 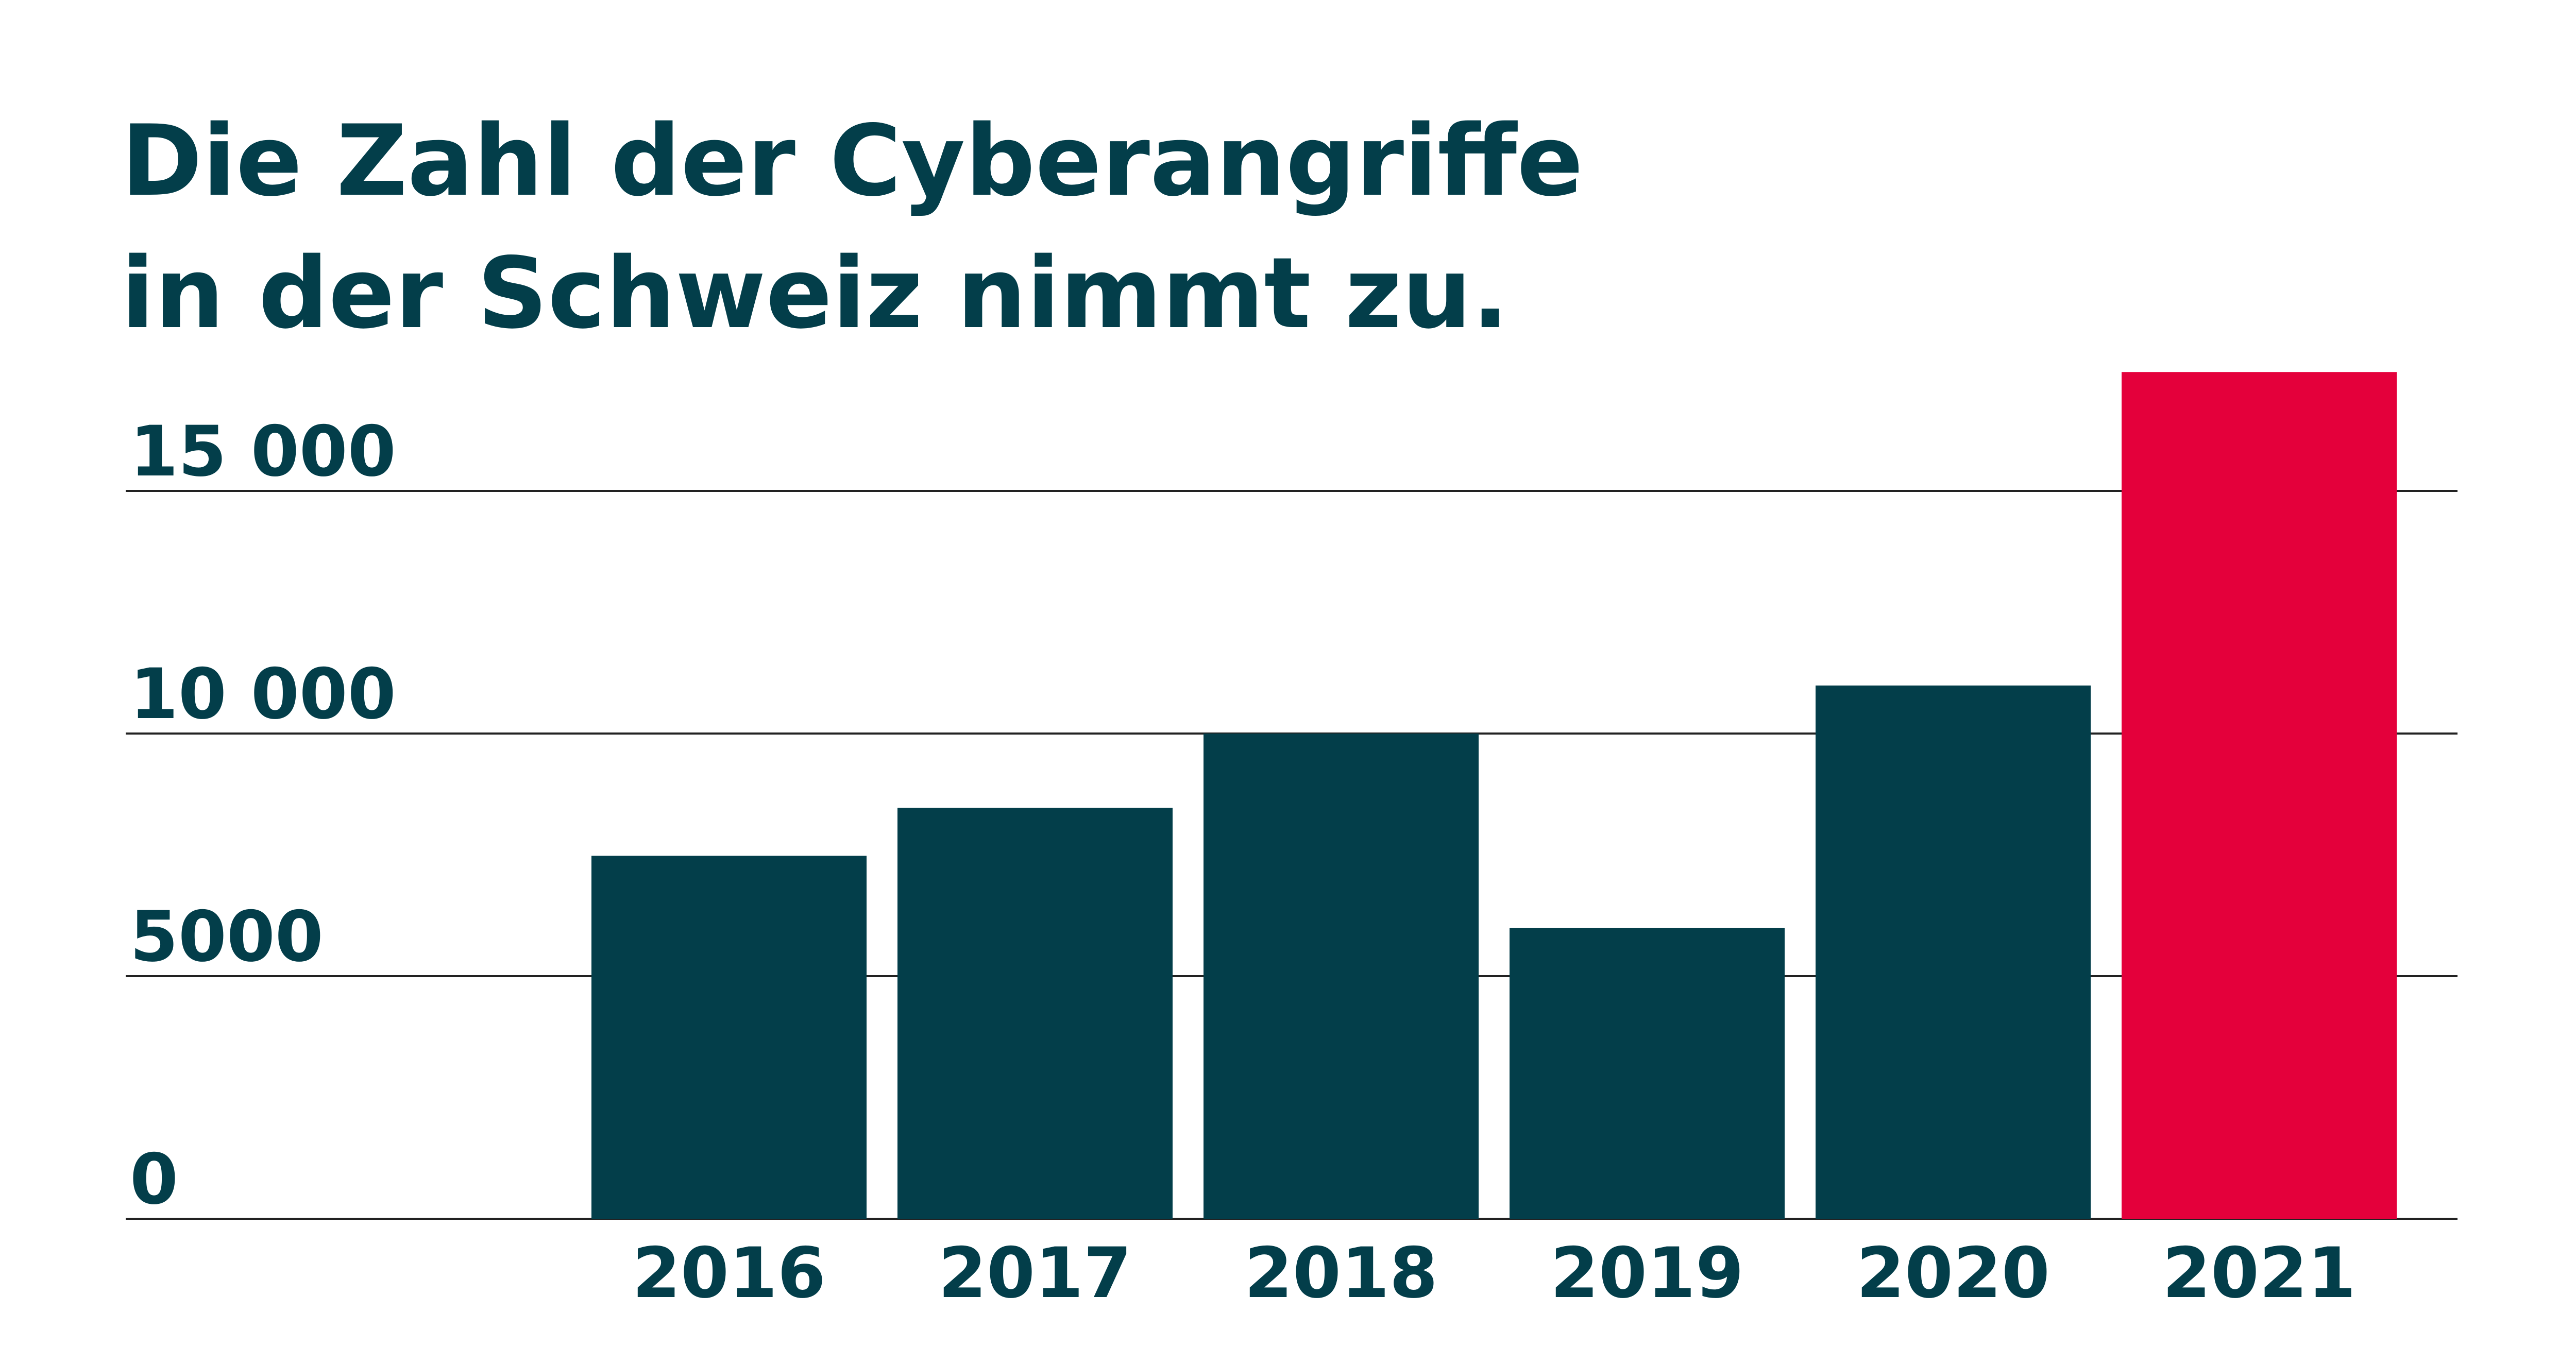 What do you see at coordinates (1035, 1273) in the screenshot?
I see `x-tick-label: 2017` at bounding box center [1035, 1273].